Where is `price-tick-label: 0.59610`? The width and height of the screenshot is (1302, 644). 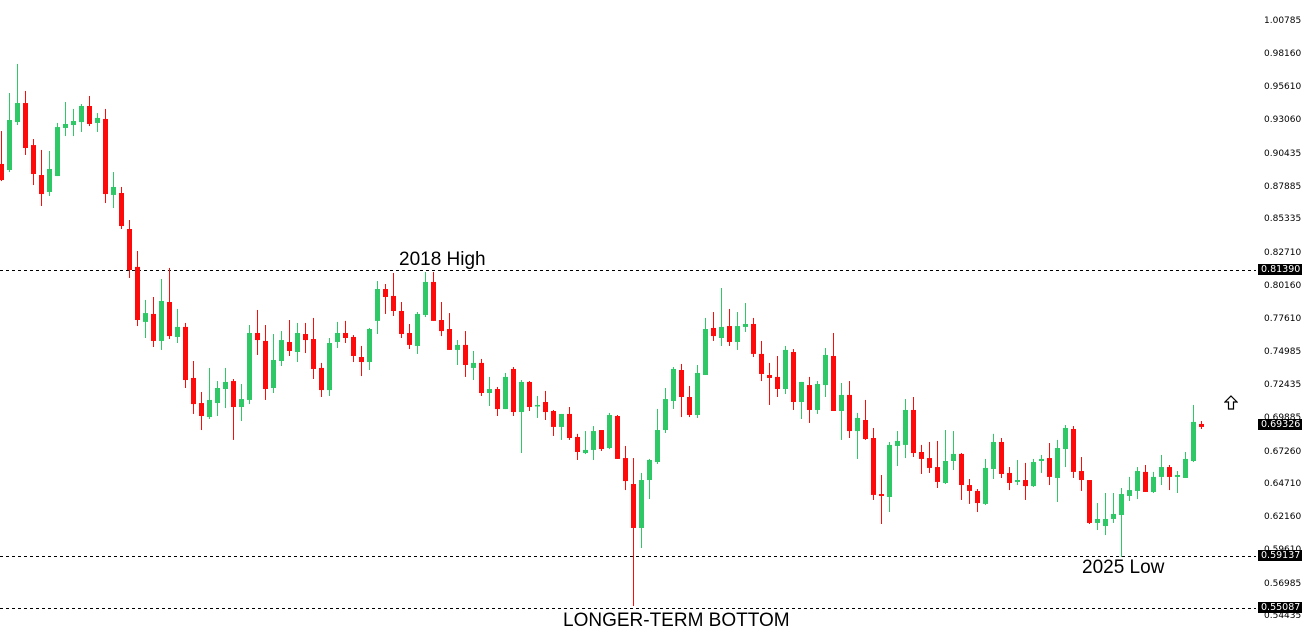
price-tick-label: 0.59610 is located at coordinates (1282, 550).